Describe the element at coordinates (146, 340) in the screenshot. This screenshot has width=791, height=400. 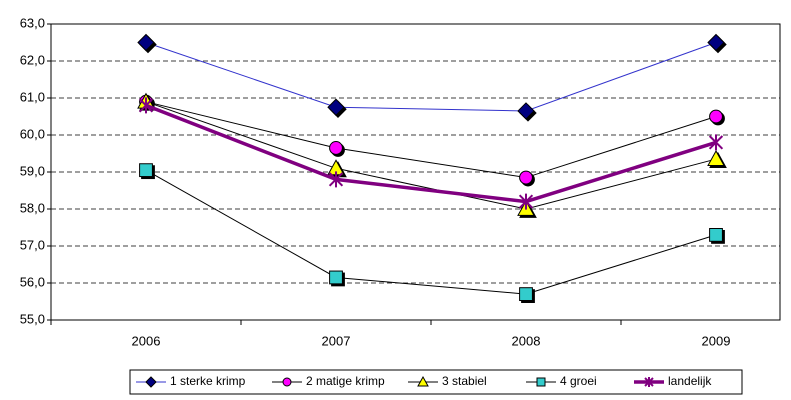
I see `x-tick-label: 2006` at that location.